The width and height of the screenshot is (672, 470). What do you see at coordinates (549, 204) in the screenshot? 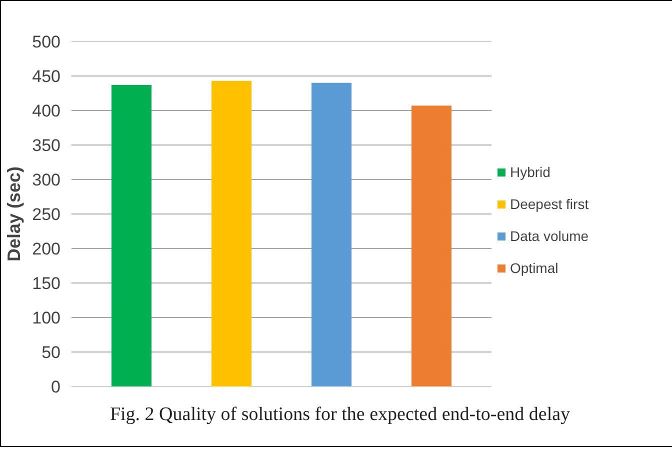
I see `legend-label: Deepest first` at bounding box center [549, 204].